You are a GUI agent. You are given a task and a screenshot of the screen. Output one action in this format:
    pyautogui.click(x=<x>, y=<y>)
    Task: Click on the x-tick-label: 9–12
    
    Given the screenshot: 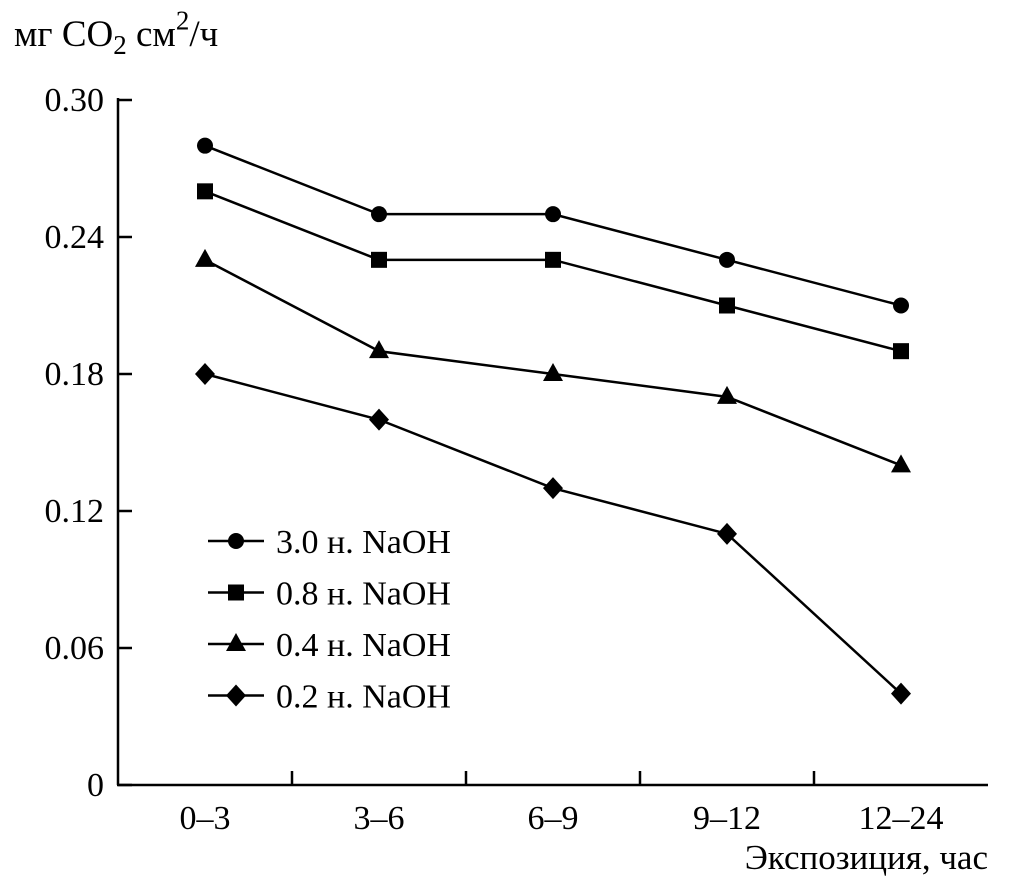 What is the action you would take?
    pyautogui.click(x=727, y=818)
    